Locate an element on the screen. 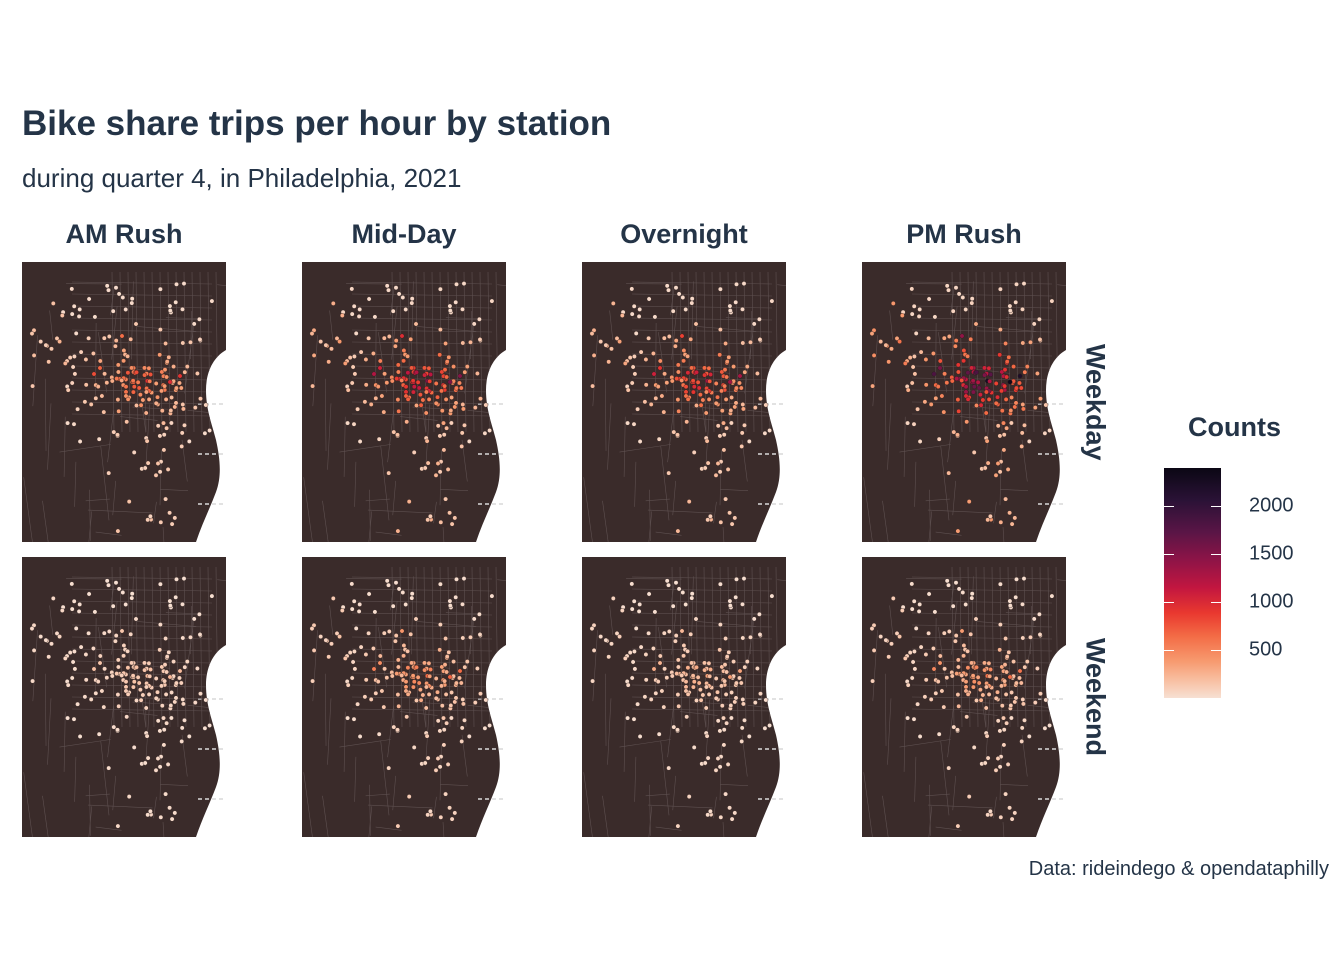  chart-subtitle: during quarter 4, in Philadelphia, 2021 is located at coordinates (242, 178).